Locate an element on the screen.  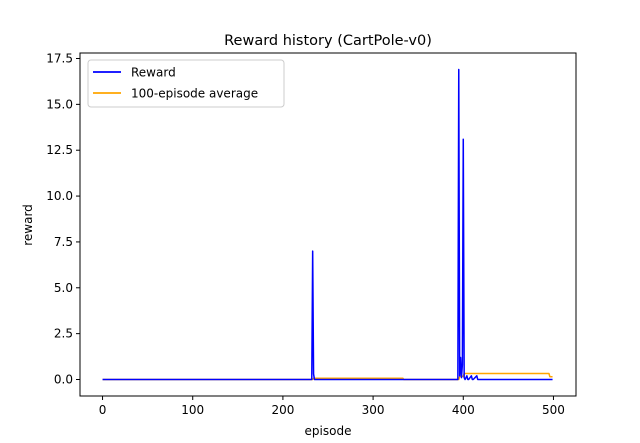
legend-label-1: 100-episode average is located at coordinates (194, 94).